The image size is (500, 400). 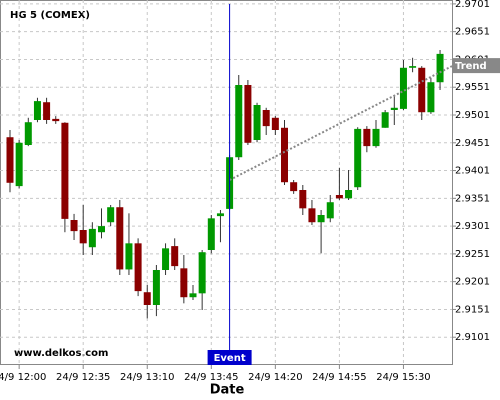 What do you see at coordinates (472, 143) in the screenshot?
I see `y-tick-label: 2.9451` at bounding box center [472, 143].